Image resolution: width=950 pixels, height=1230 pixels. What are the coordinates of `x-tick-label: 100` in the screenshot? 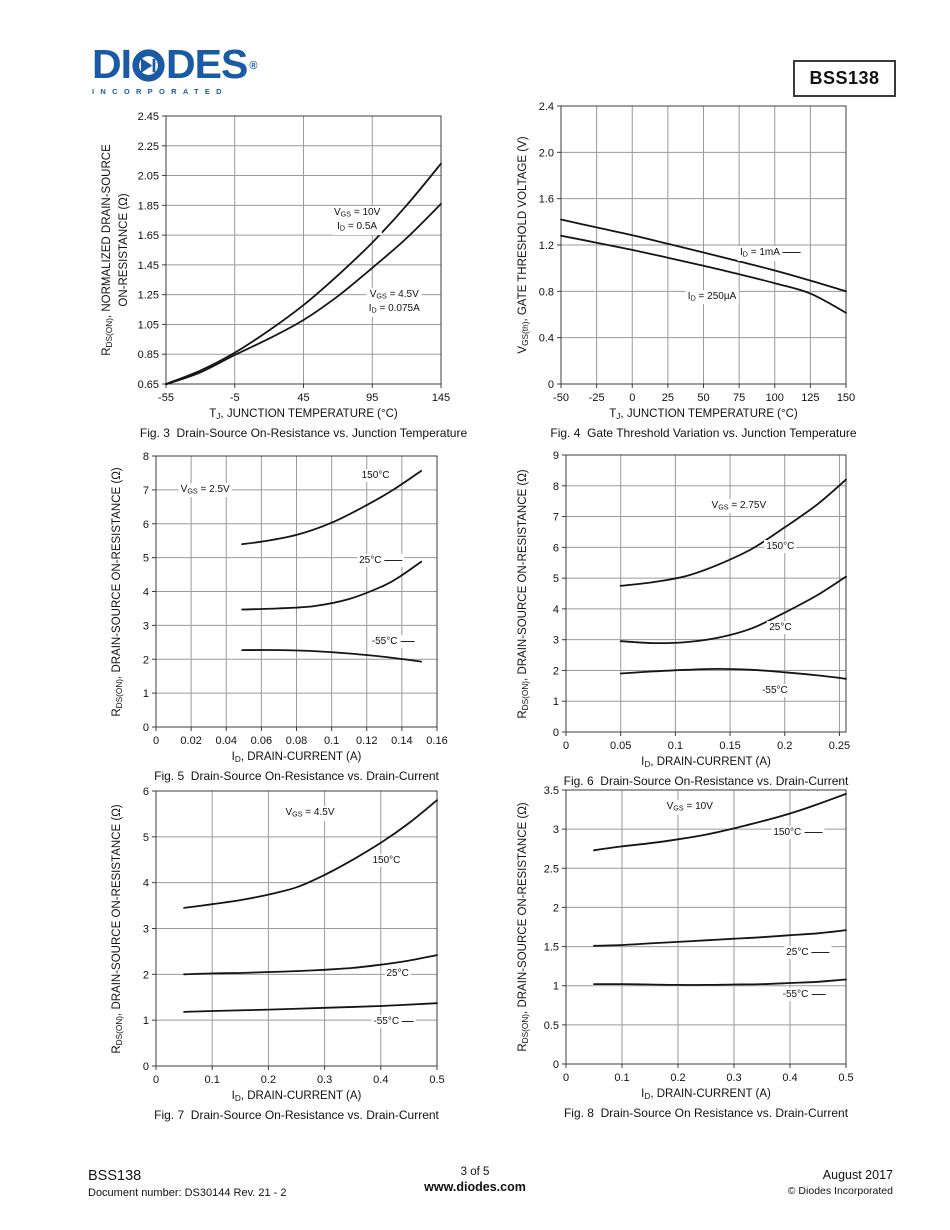 It's located at (775, 398).